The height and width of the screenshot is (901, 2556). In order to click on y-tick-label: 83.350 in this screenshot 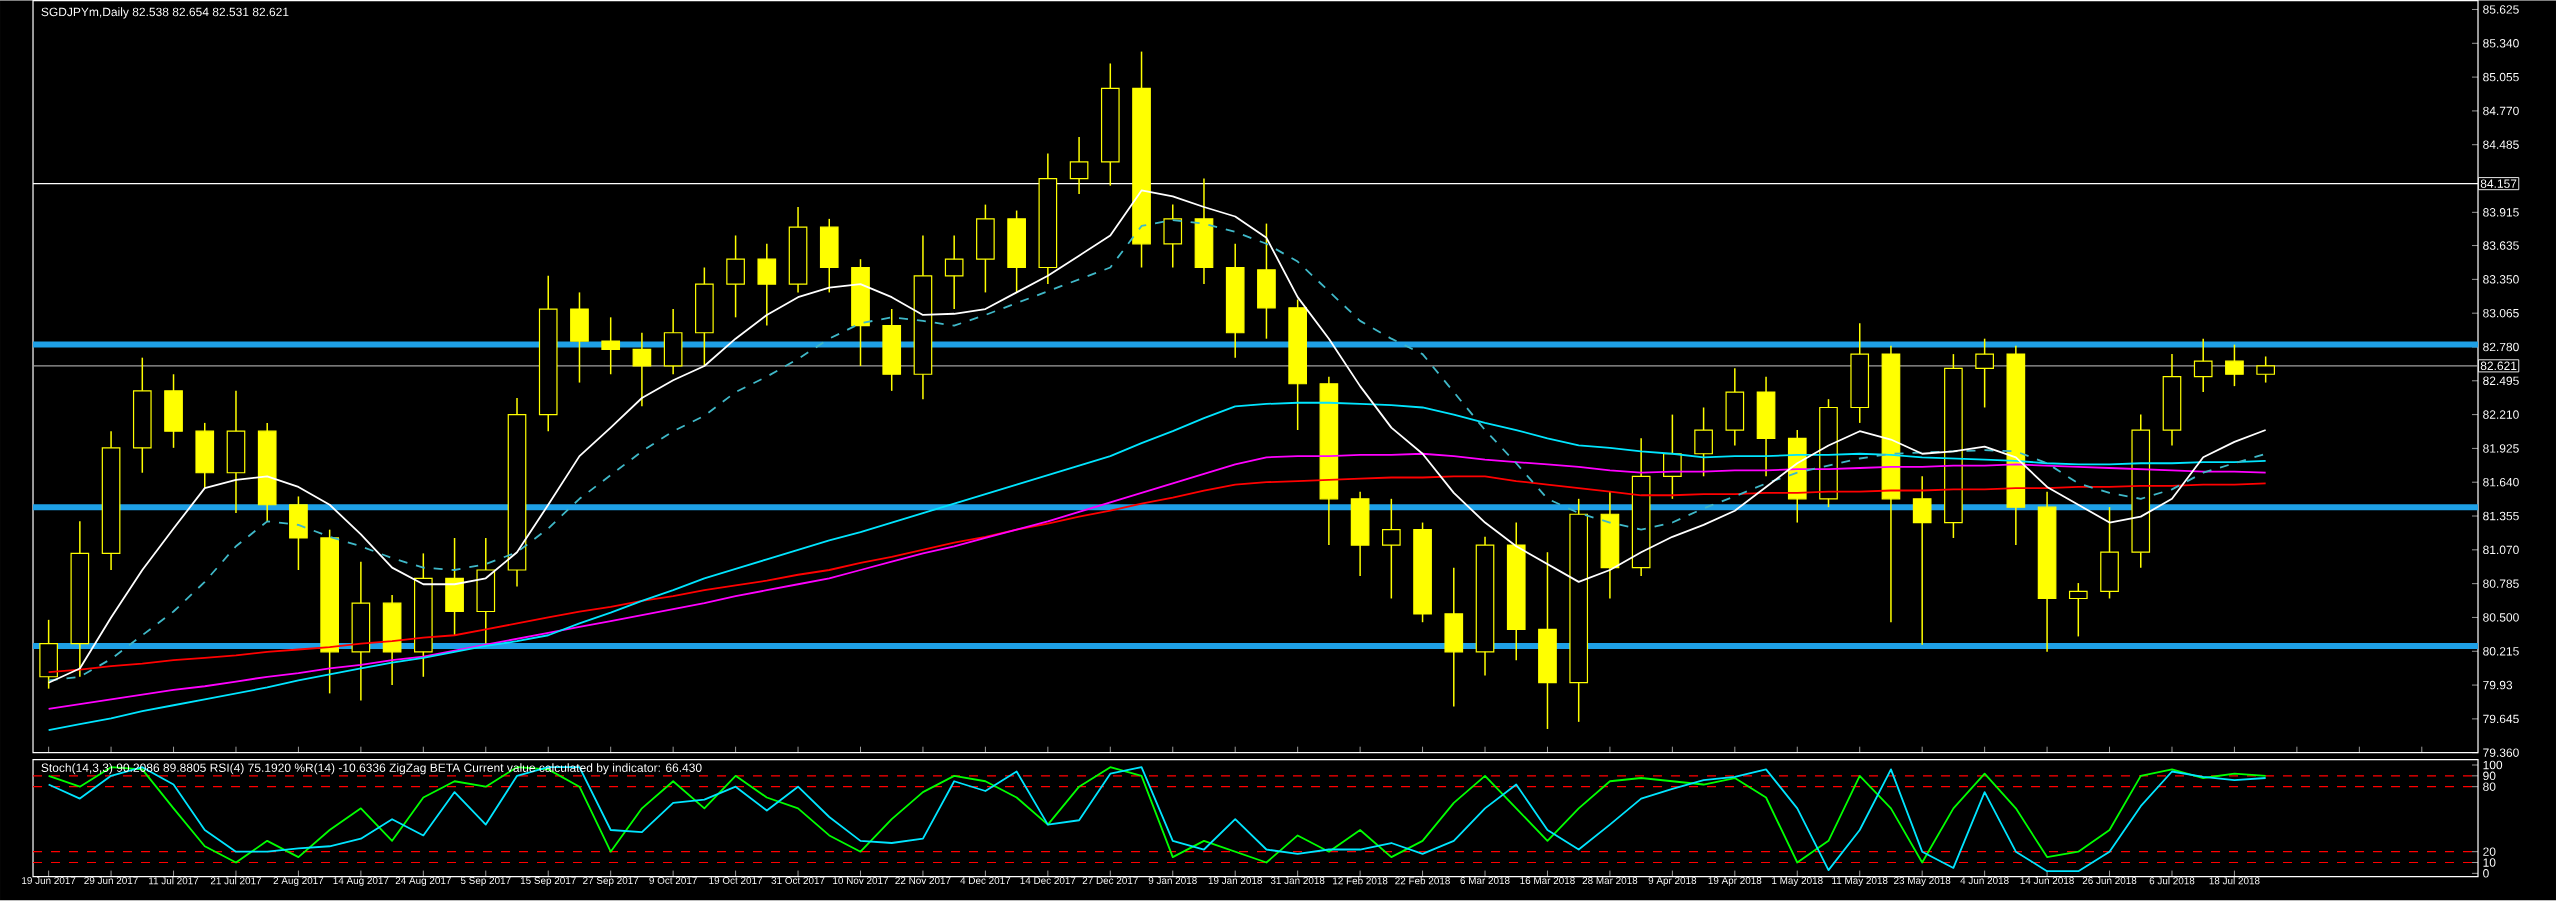, I will do `click(2501, 279)`.